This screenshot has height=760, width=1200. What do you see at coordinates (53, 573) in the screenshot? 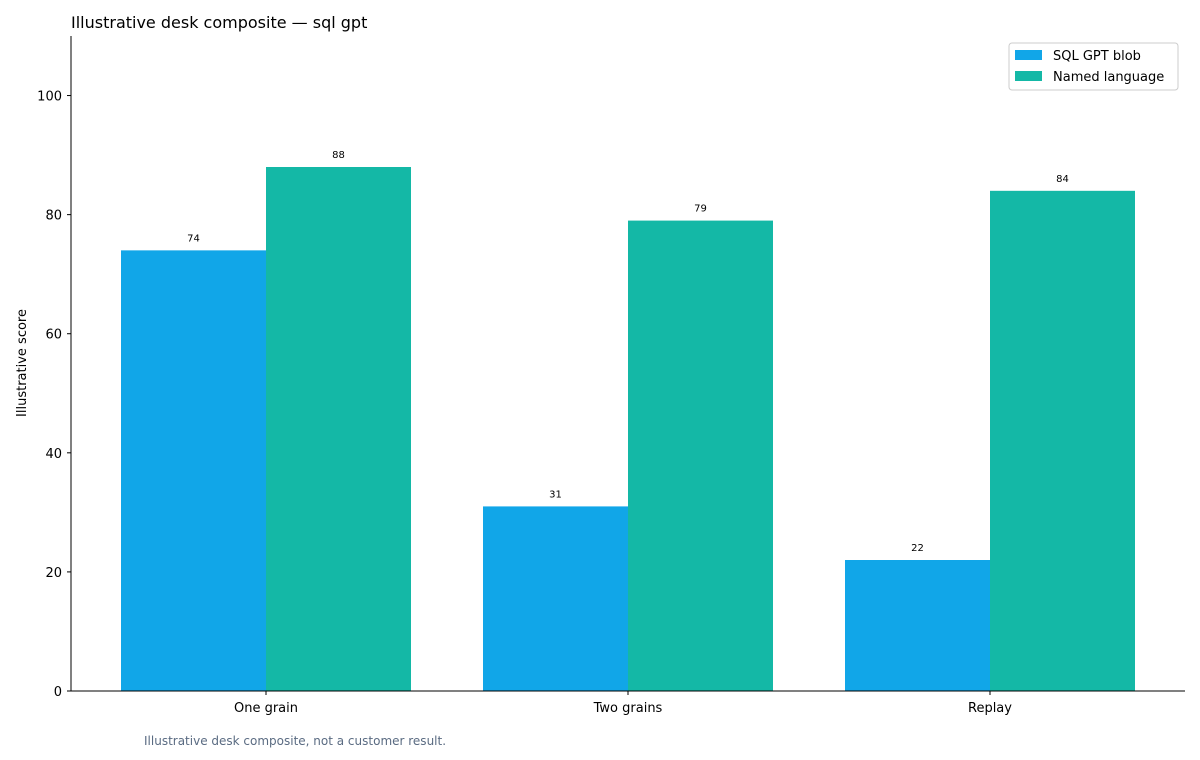
I see `y-tick-label: 20` at bounding box center [53, 573].